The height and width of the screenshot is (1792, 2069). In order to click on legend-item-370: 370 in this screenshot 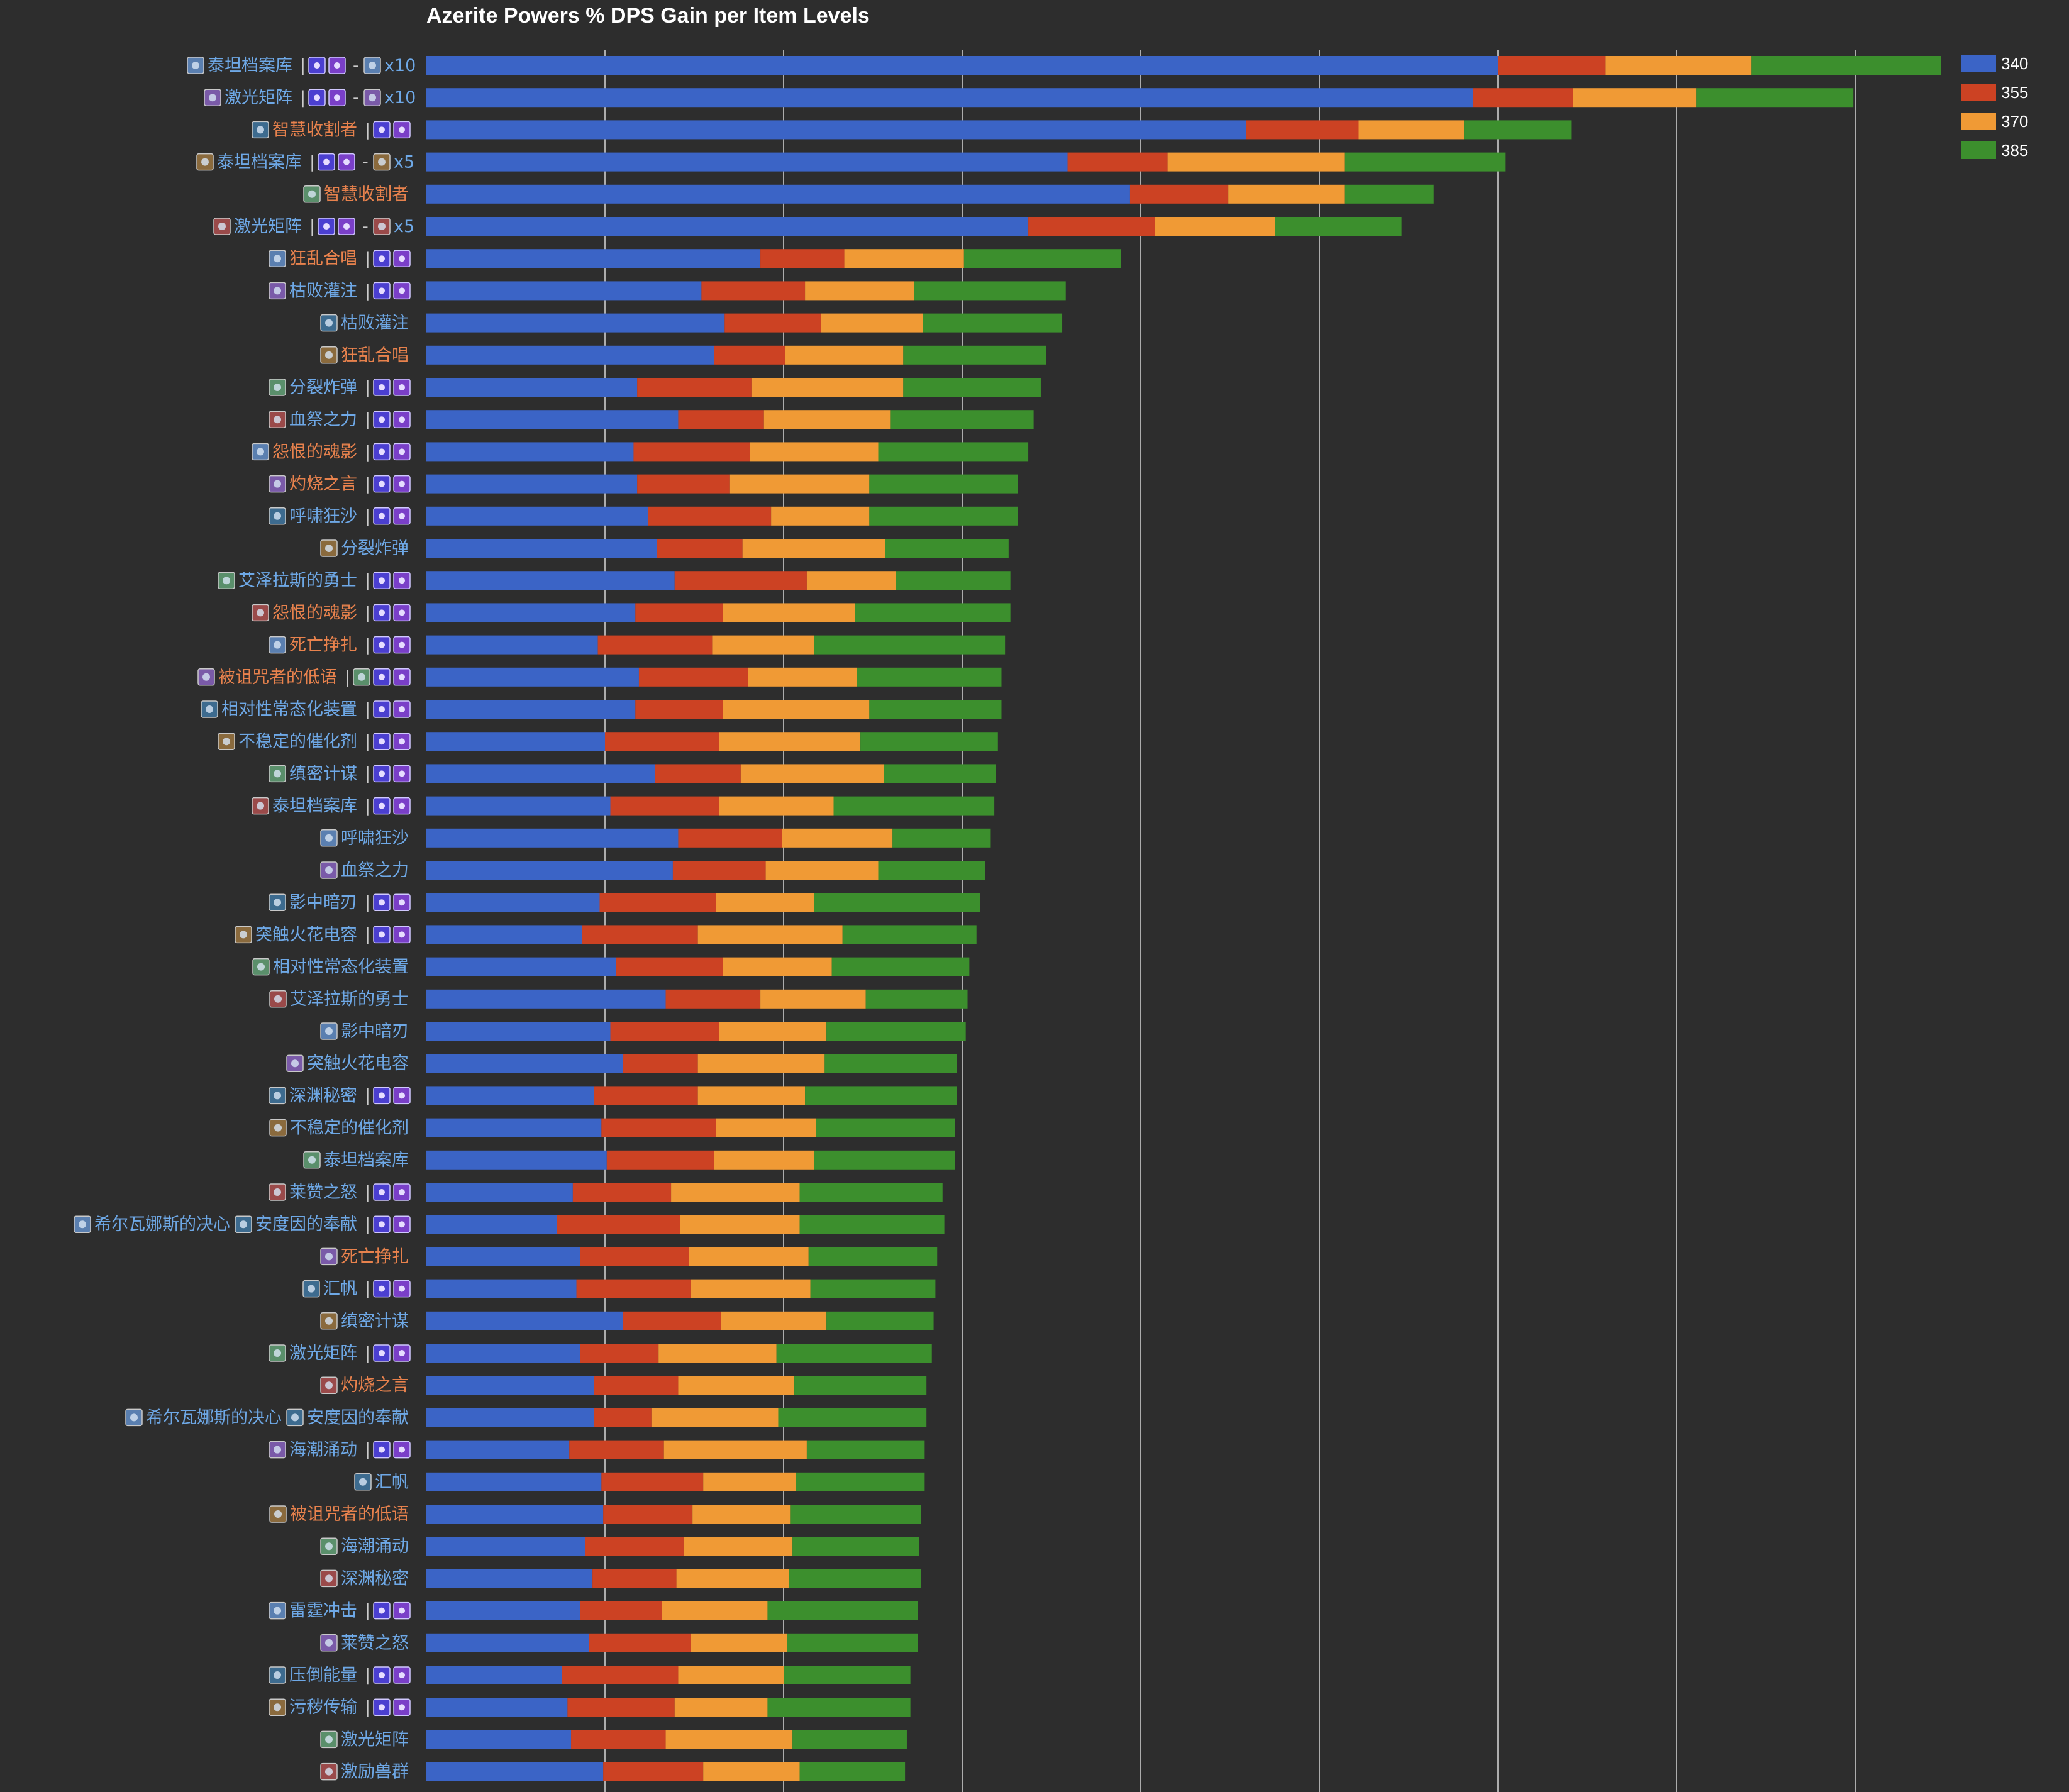, I will do `click(1994, 122)`.